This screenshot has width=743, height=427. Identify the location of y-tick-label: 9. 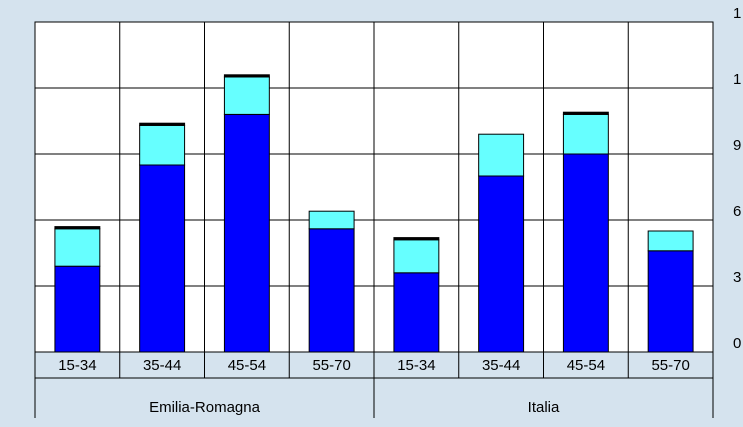
(737, 145).